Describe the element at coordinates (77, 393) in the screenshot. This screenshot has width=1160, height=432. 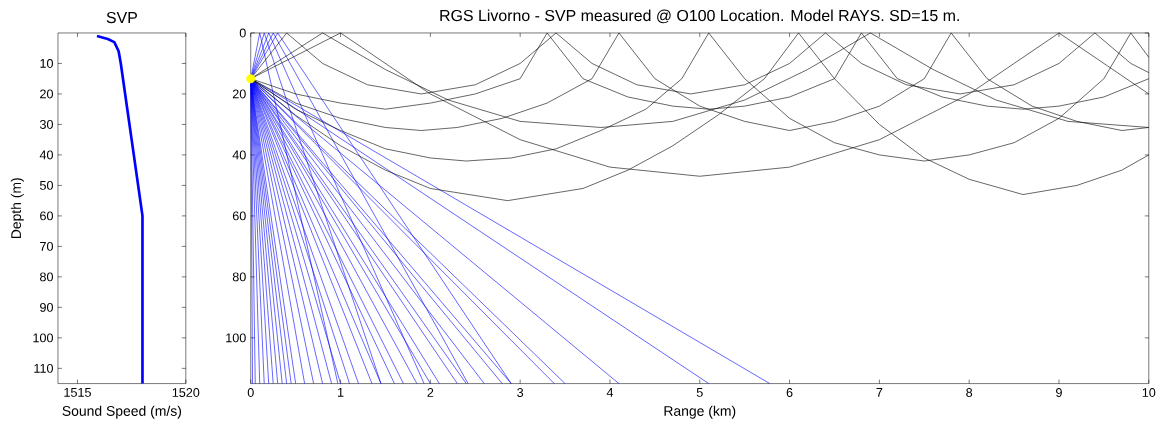
I see `x-tick-label: 1515` at that location.